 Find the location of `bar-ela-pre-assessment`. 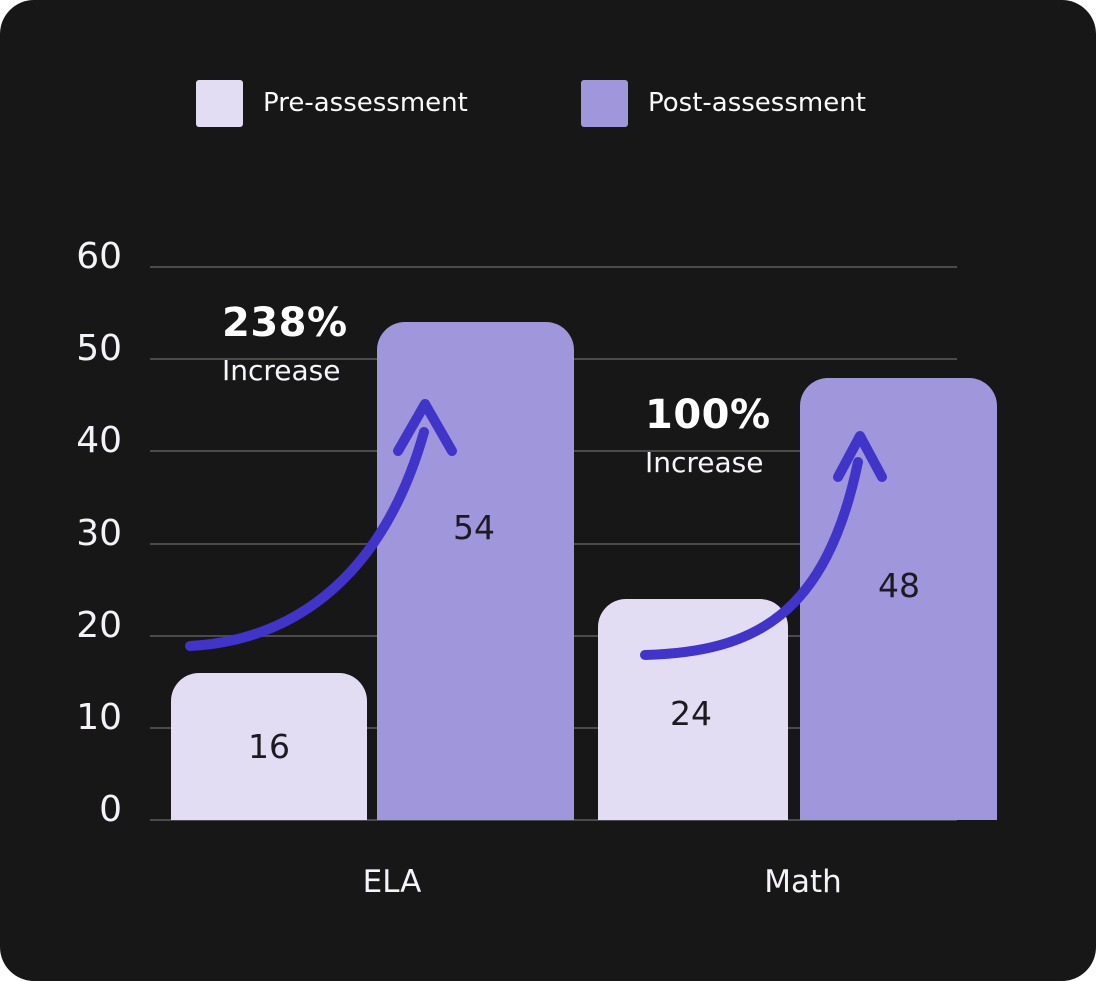

bar-ela-pre-assessment is located at coordinates (269, 746).